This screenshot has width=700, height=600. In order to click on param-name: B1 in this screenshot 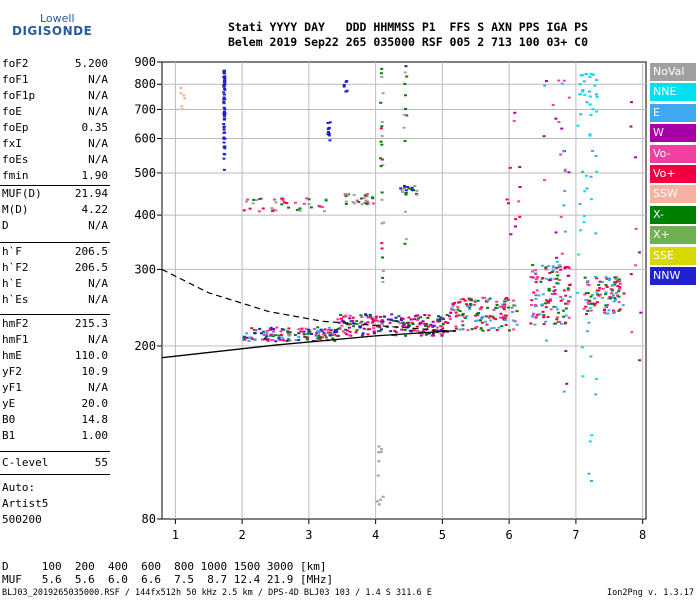, I will do `click(9, 435)`.